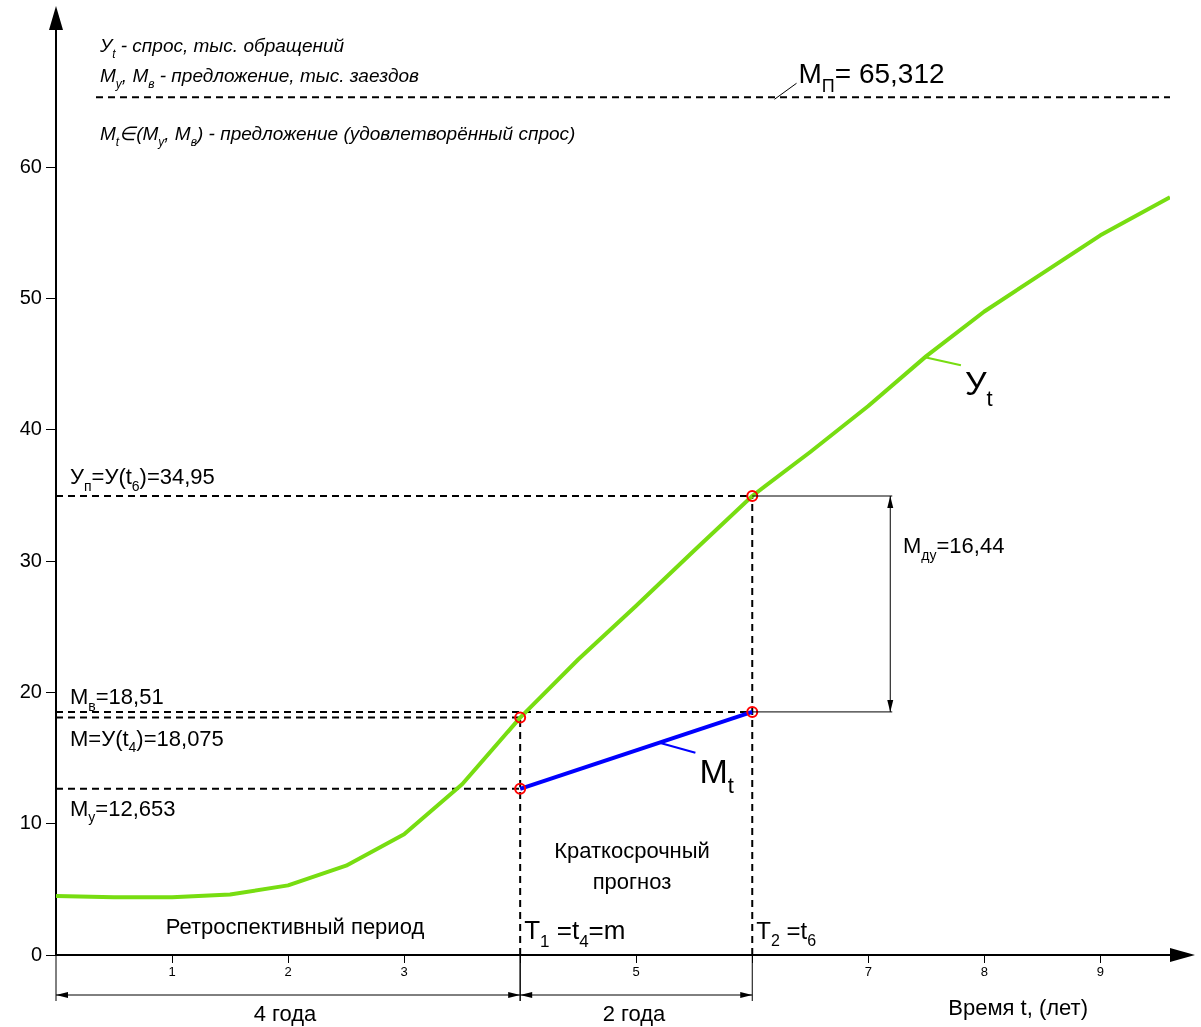  I want to click on text: 4 года, so click(285, 1013).